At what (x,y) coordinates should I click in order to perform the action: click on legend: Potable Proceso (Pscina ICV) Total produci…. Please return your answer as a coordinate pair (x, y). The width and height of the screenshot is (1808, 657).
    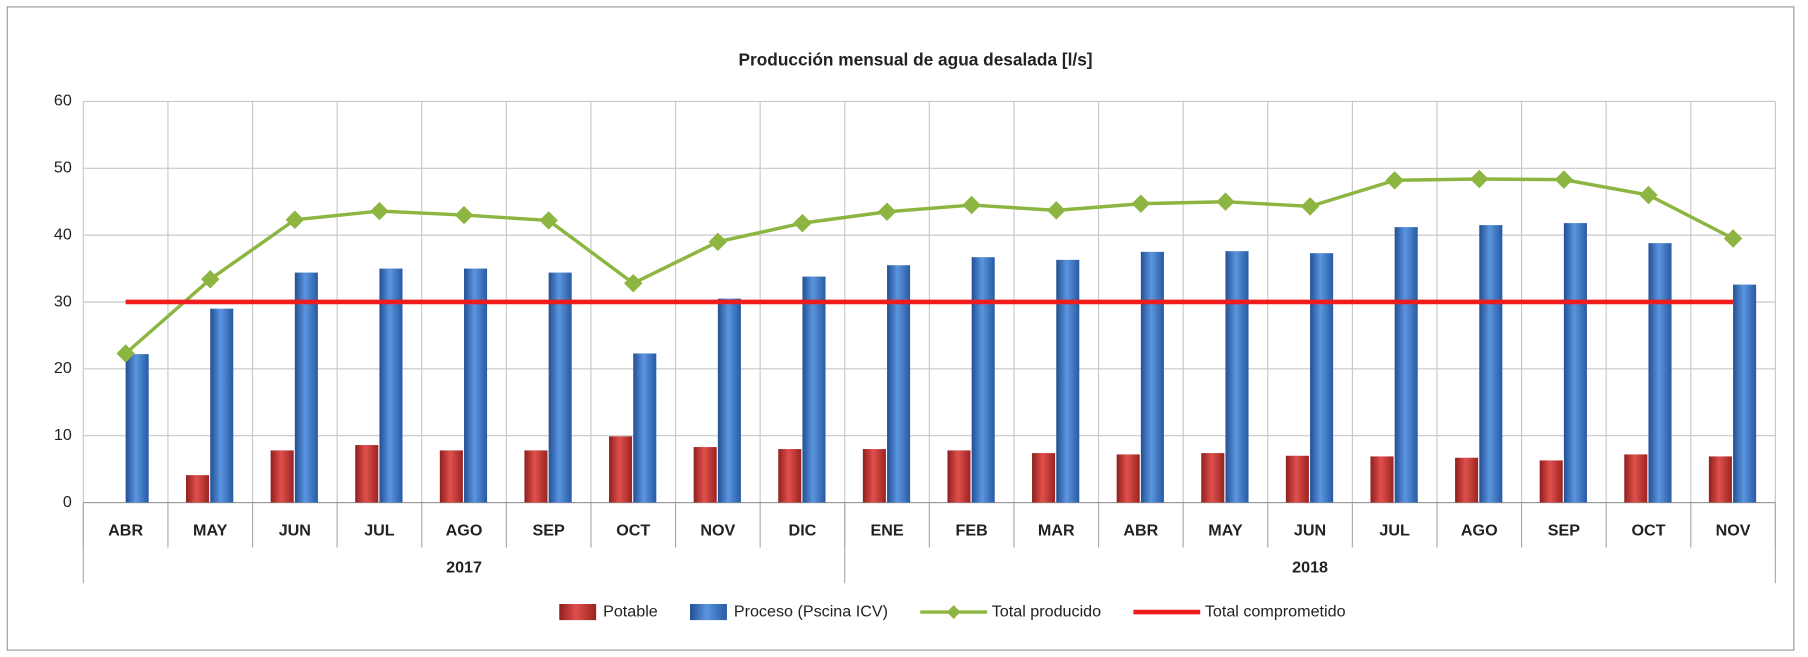
    Looking at the image, I should click on (952, 611).